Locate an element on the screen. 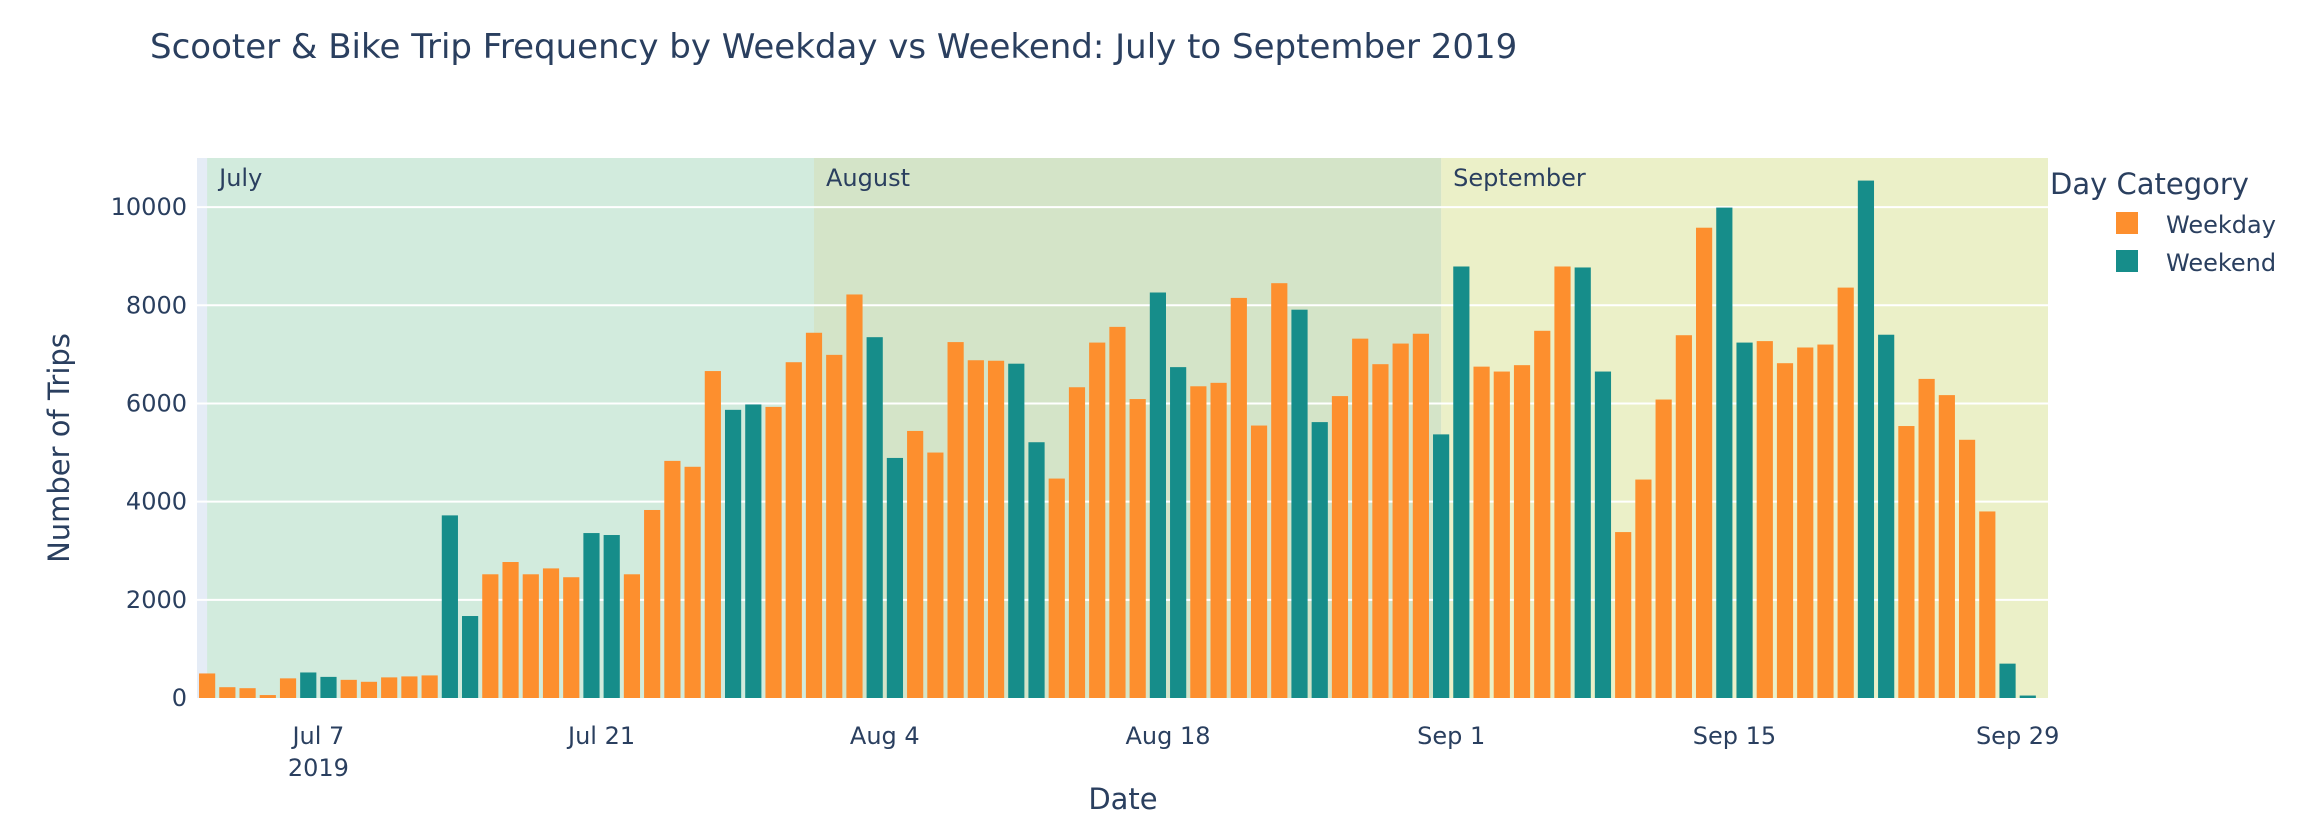 The height and width of the screenshot is (832, 2312). y-axis-ticks: 0 2000 4000 6000 8000 10000 is located at coordinates (149, 452).